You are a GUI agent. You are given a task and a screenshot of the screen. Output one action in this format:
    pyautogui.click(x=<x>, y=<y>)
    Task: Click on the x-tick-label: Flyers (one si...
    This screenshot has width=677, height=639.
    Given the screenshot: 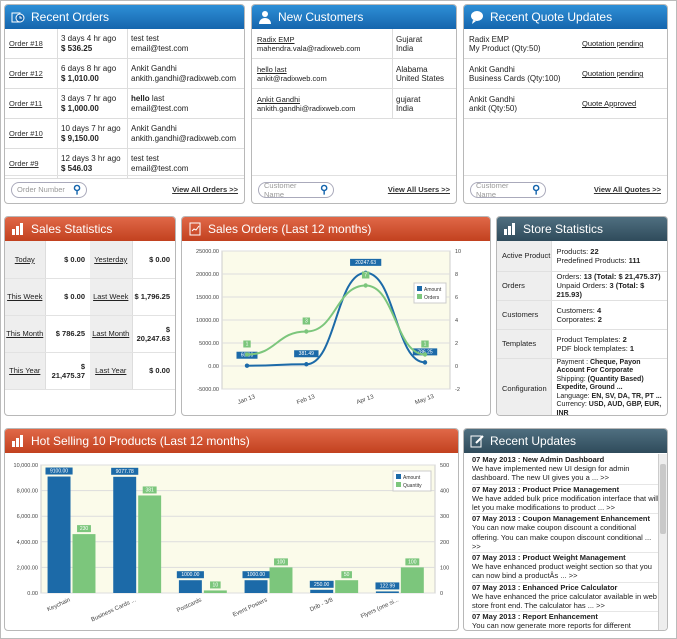 What is the action you would take?
    pyautogui.click(x=380, y=608)
    